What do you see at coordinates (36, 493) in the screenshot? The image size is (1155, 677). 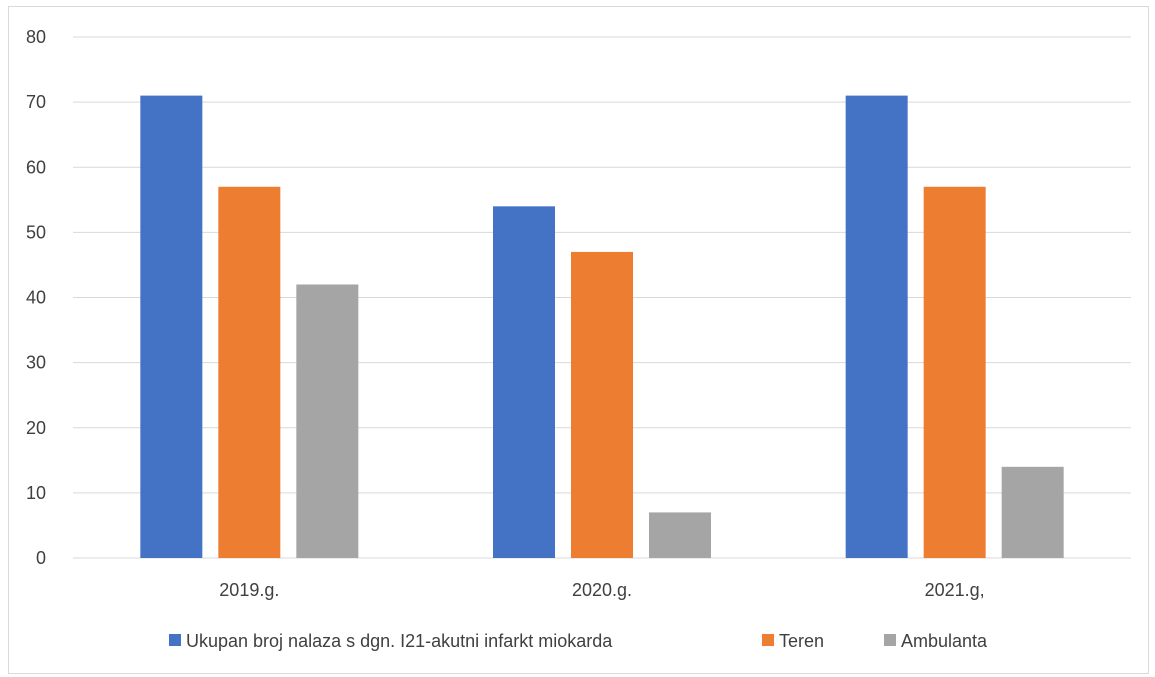 I see `y-tick-label: 10` at bounding box center [36, 493].